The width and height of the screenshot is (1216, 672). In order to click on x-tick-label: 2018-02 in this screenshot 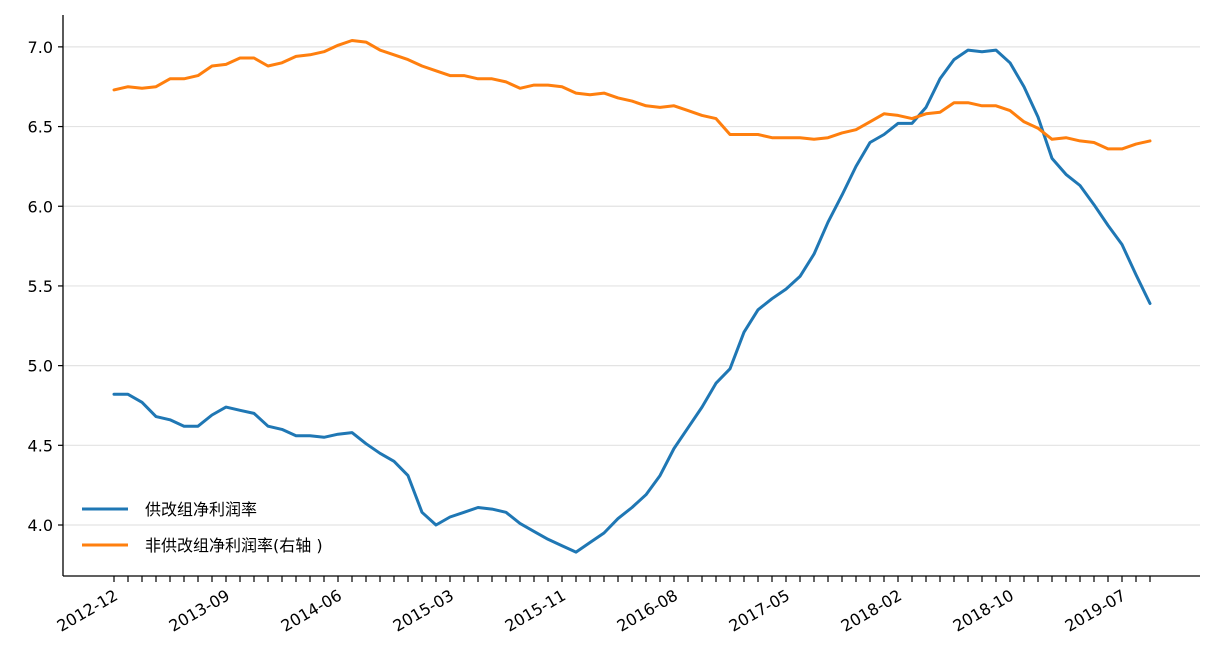, I will do `click(871, 611)`.